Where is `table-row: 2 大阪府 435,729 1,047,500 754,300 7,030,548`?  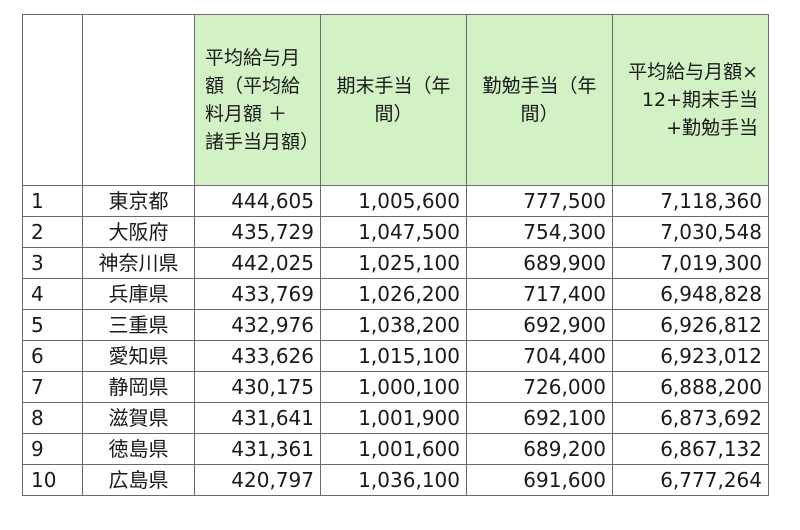
table-row: 2 大阪府 435,729 1,047,500 754,300 7,030,548 is located at coordinates (395, 232).